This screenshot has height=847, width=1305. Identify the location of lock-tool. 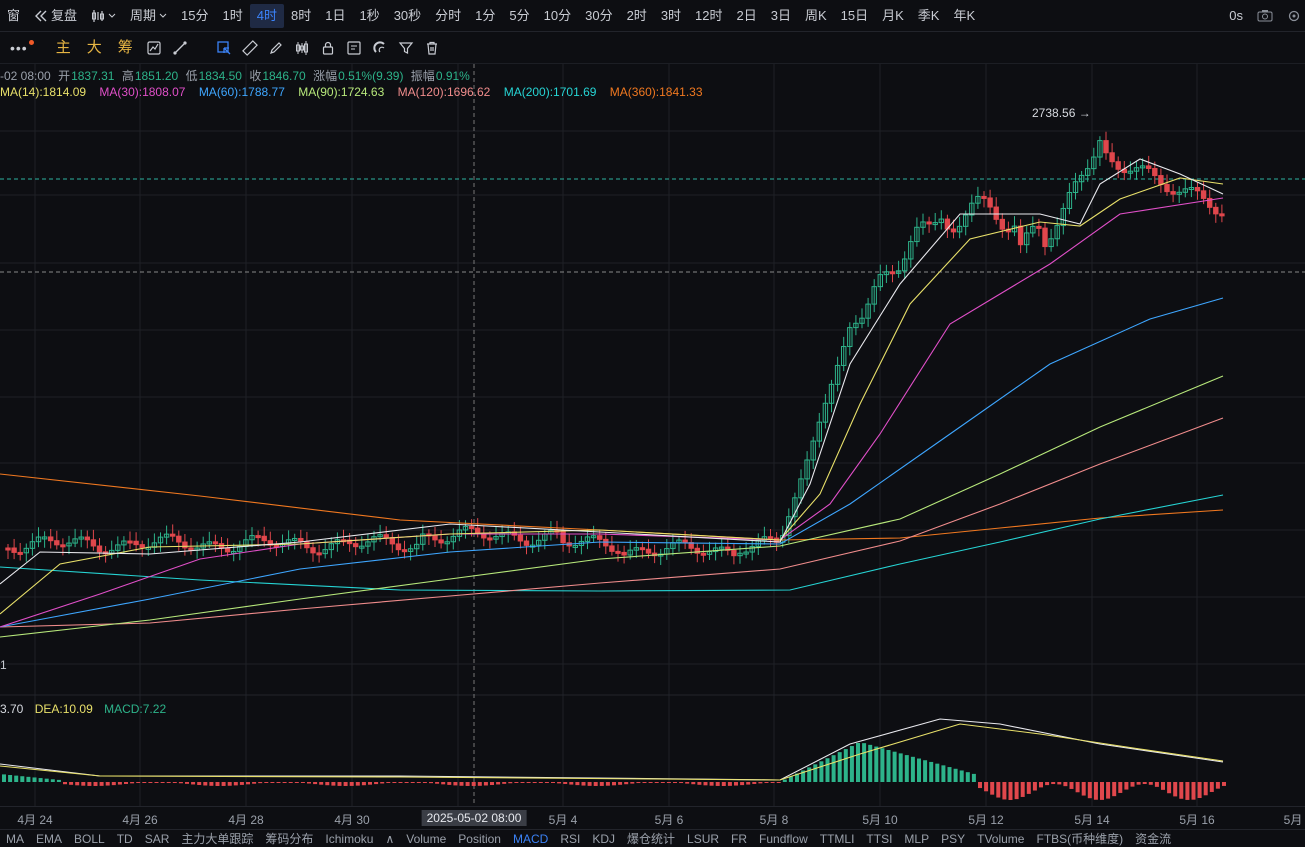
(328, 48).